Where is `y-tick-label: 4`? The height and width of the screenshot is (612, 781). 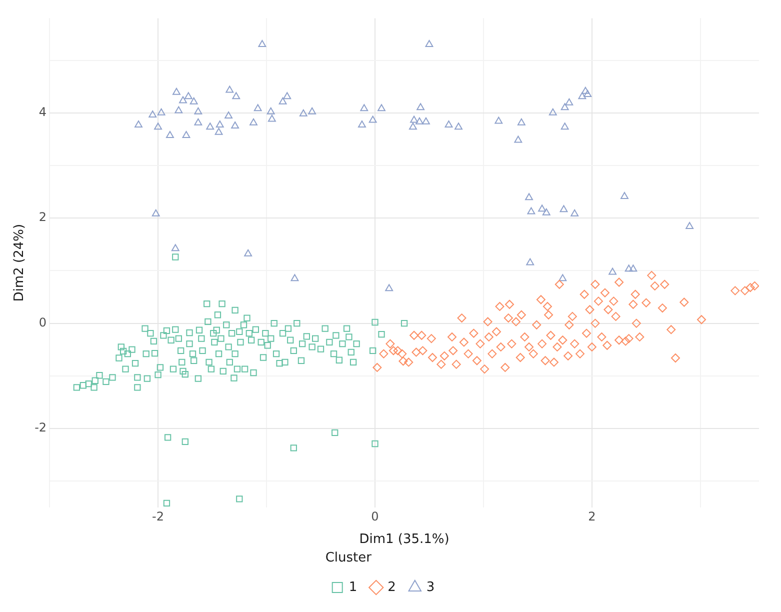
y-tick-label: 4 is located at coordinates (42, 112).